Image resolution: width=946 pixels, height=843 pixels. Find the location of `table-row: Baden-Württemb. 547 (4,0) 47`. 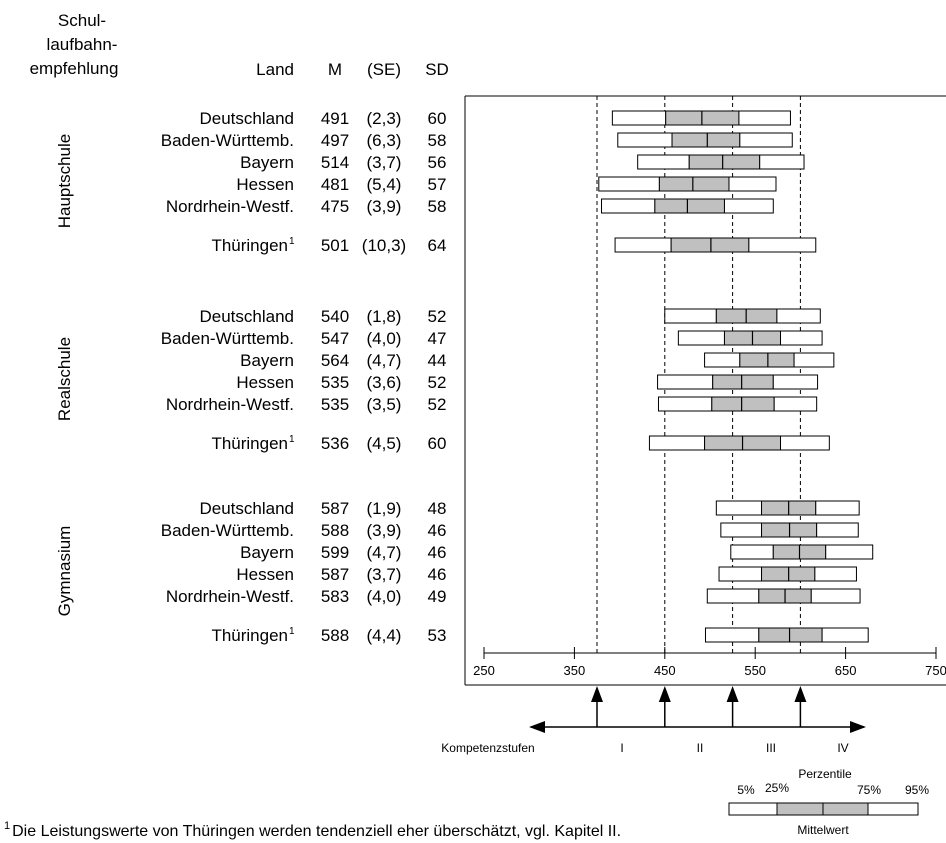

table-row: Baden-Württemb. 547 (4,0) 47 is located at coordinates (492, 338).